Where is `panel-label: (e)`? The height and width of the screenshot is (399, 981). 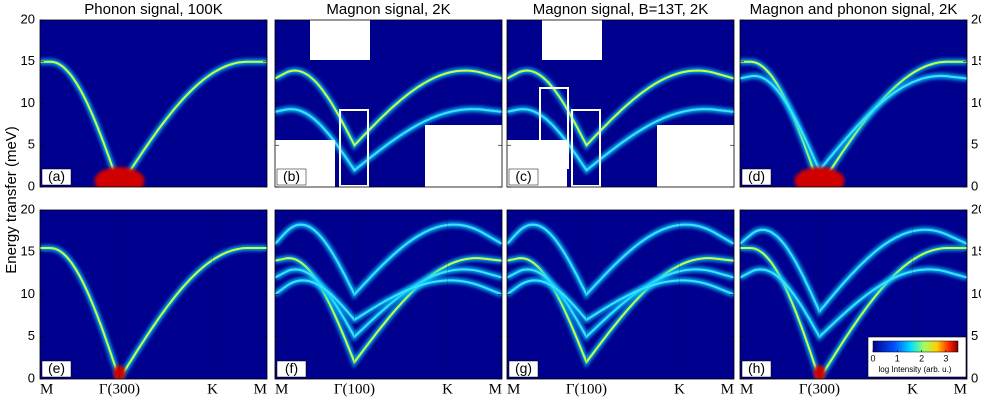
panel-label: (e) is located at coordinates (56, 368).